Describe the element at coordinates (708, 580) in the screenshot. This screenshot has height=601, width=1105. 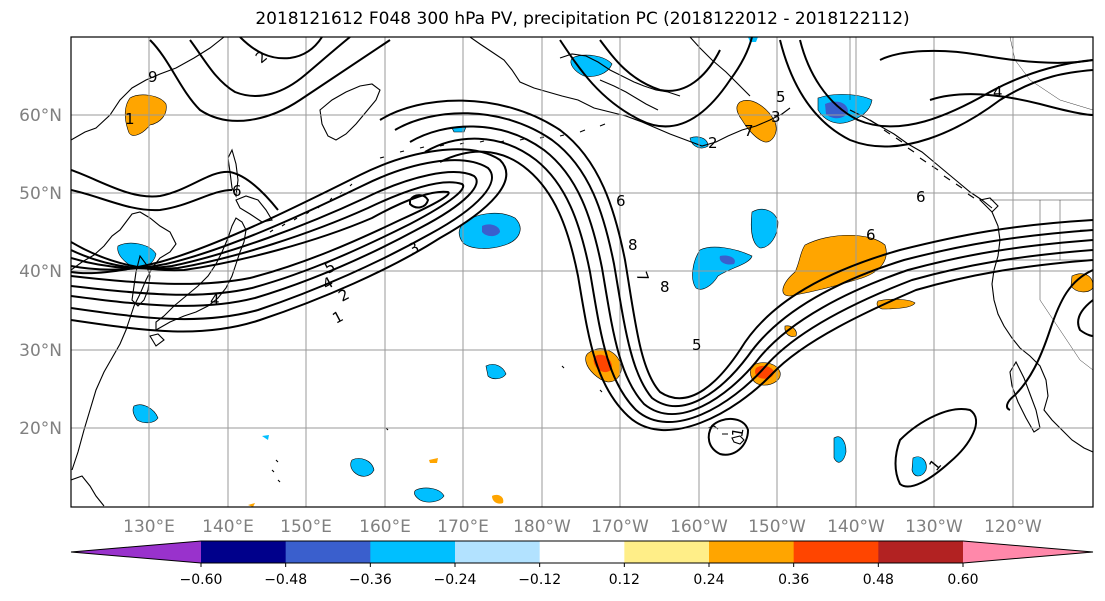
I see `colorbar-tick-label: 0.24` at that location.